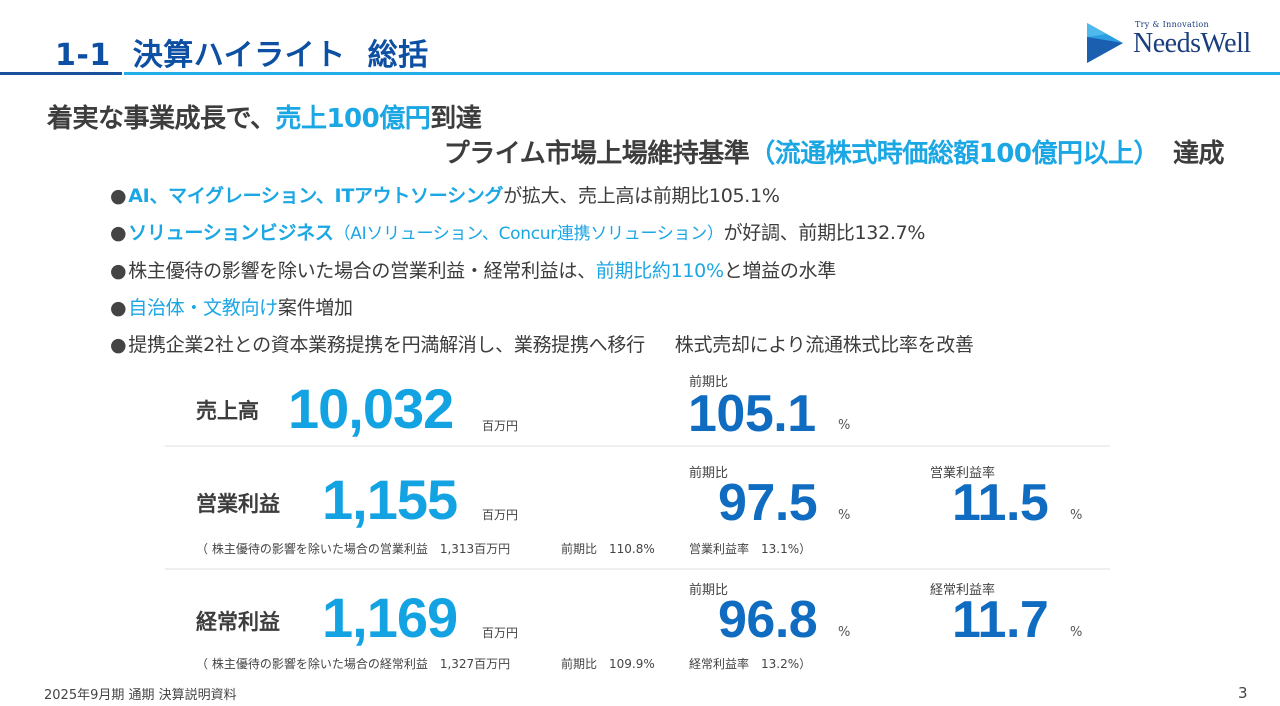 The image size is (1280, 706). Describe the element at coordinates (824, 345) in the screenshot. I see `bullet-text: 株式売却により流通株式比率を改善` at that location.